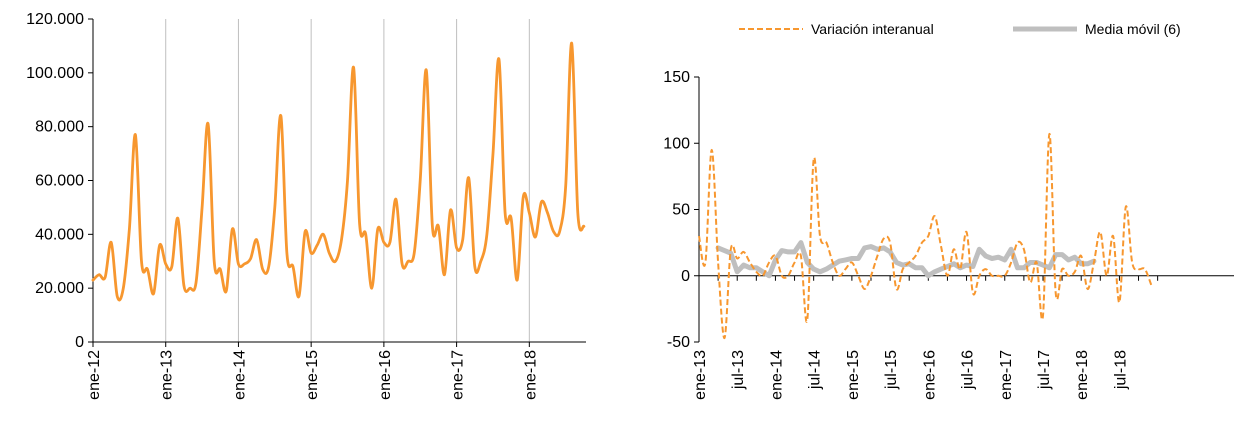 The height and width of the screenshot is (421, 1236). I want to click on legend-label-year-on-year: Variación interanual, so click(872, 29).